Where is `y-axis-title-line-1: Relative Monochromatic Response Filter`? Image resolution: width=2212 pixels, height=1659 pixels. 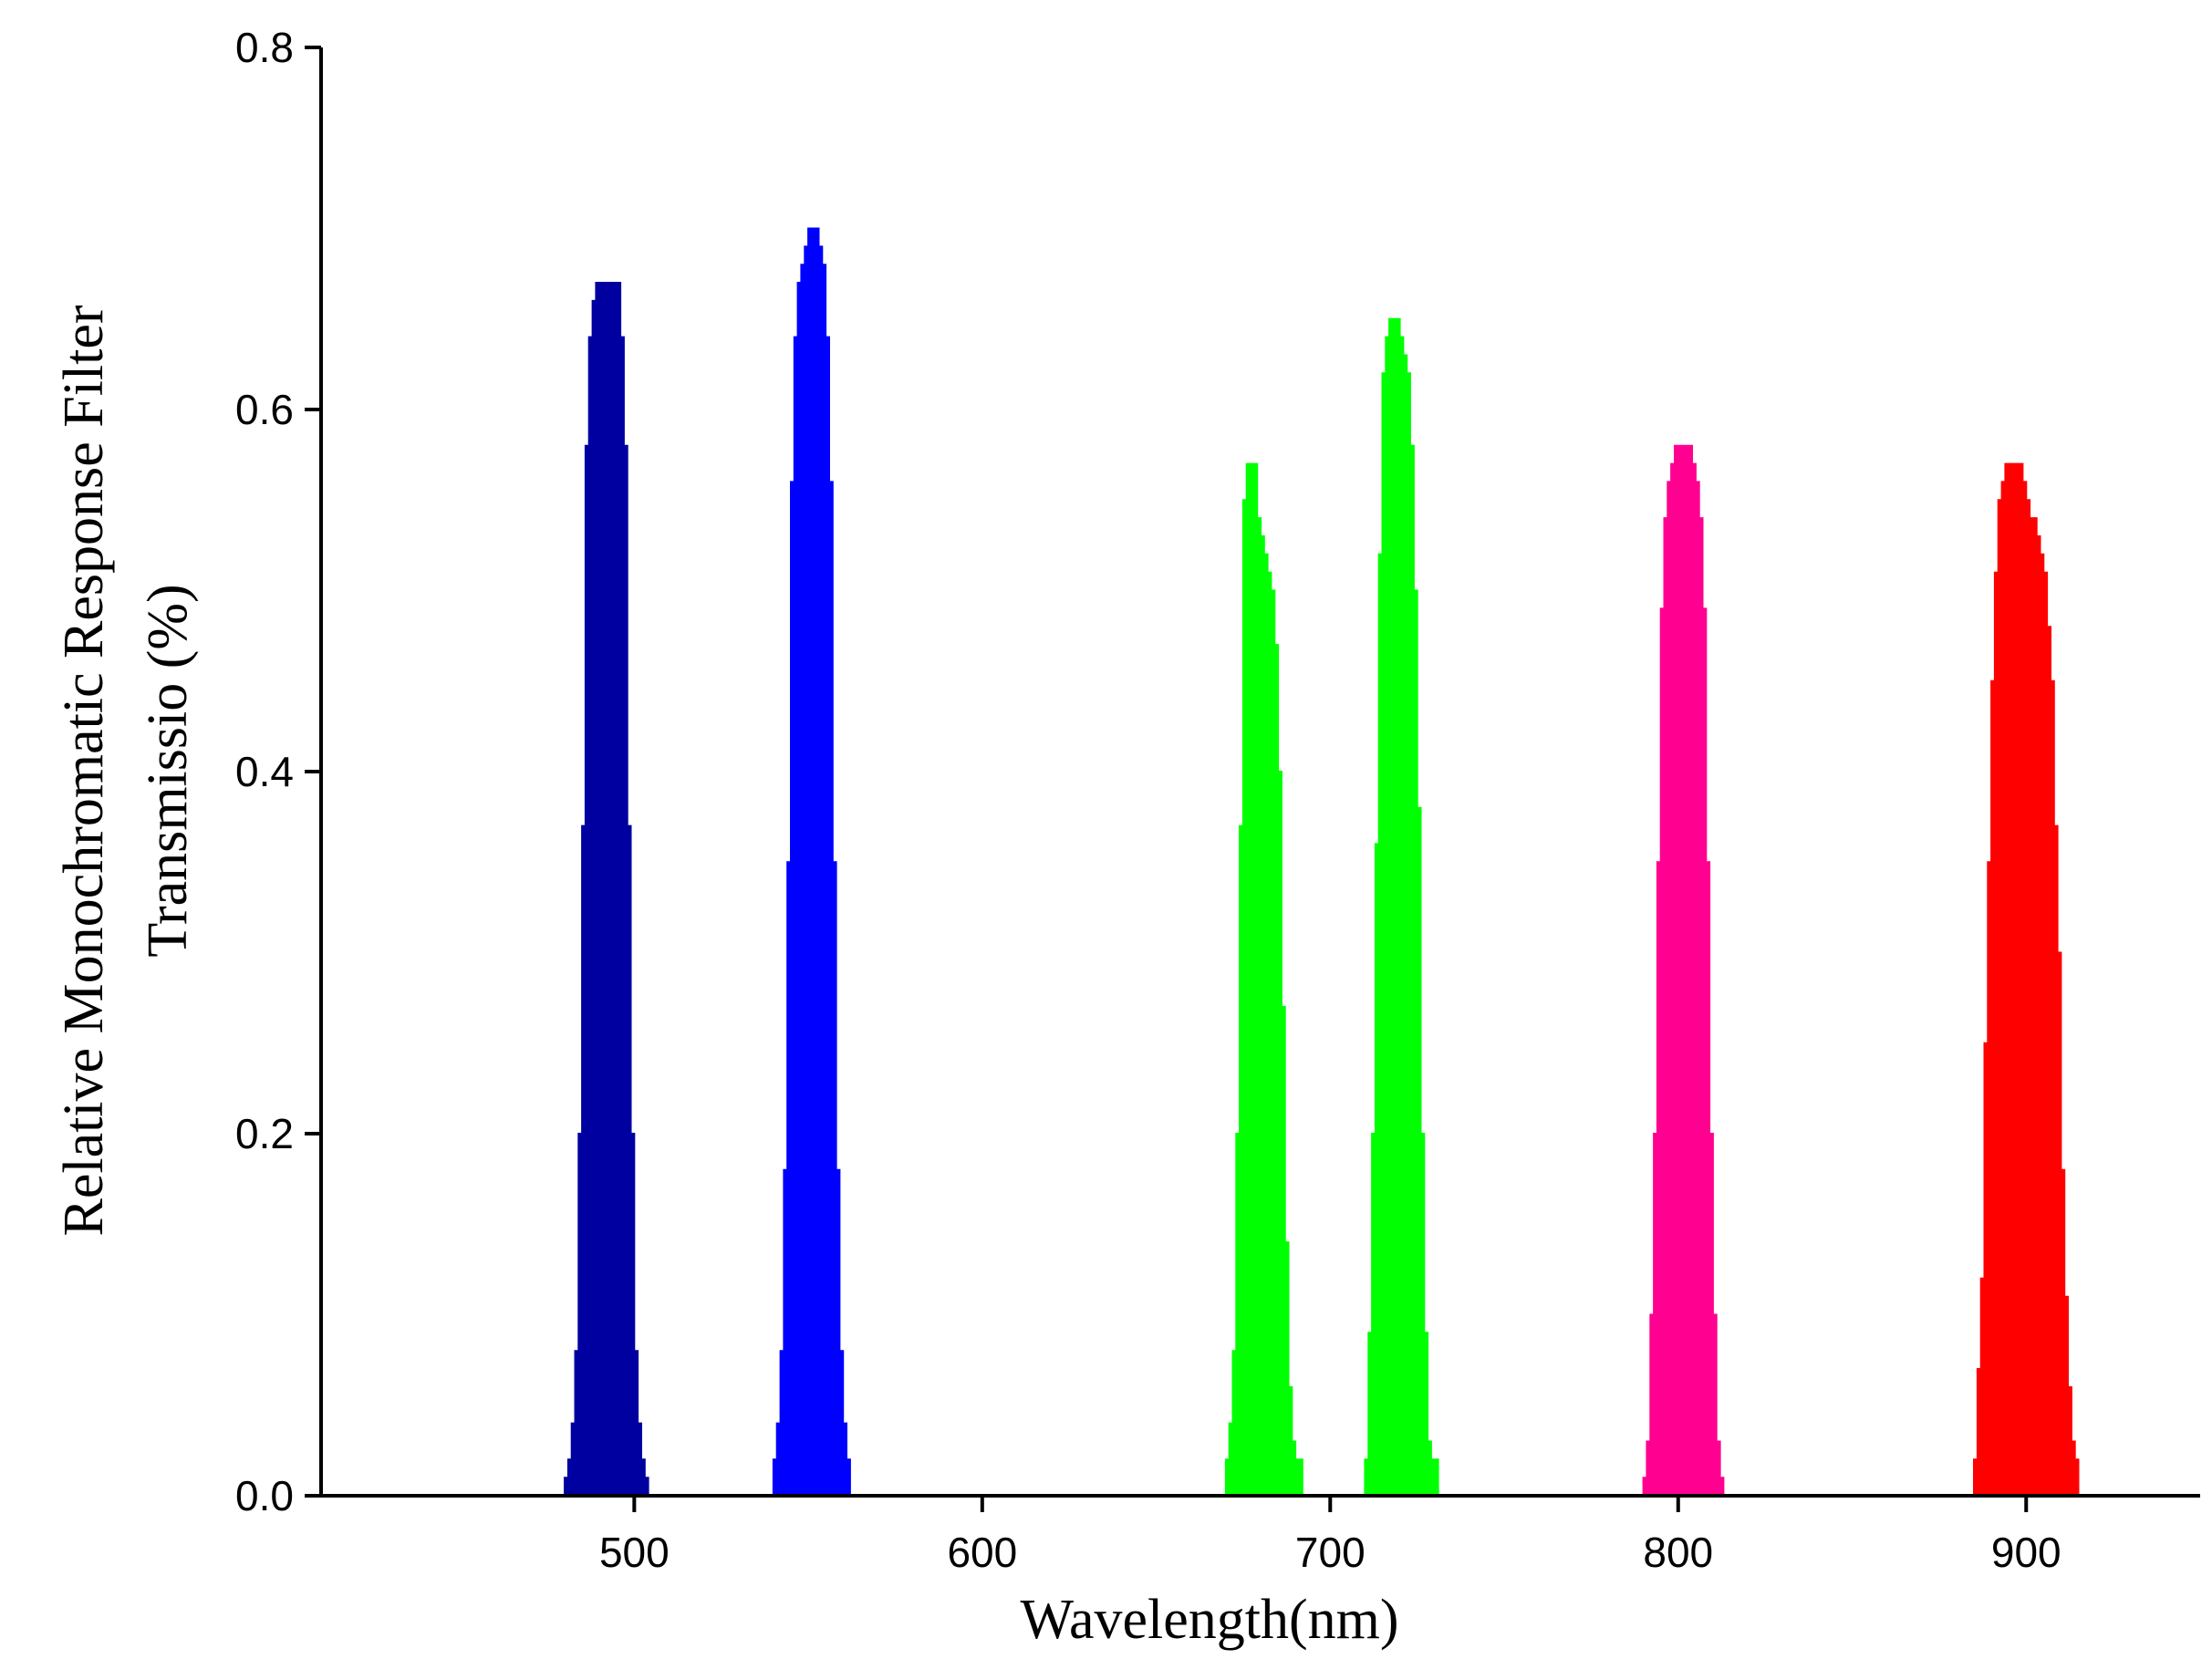
y-axis-title-line-1: Relative Monochromatic Response Filter is located at coordinates (84, 771).